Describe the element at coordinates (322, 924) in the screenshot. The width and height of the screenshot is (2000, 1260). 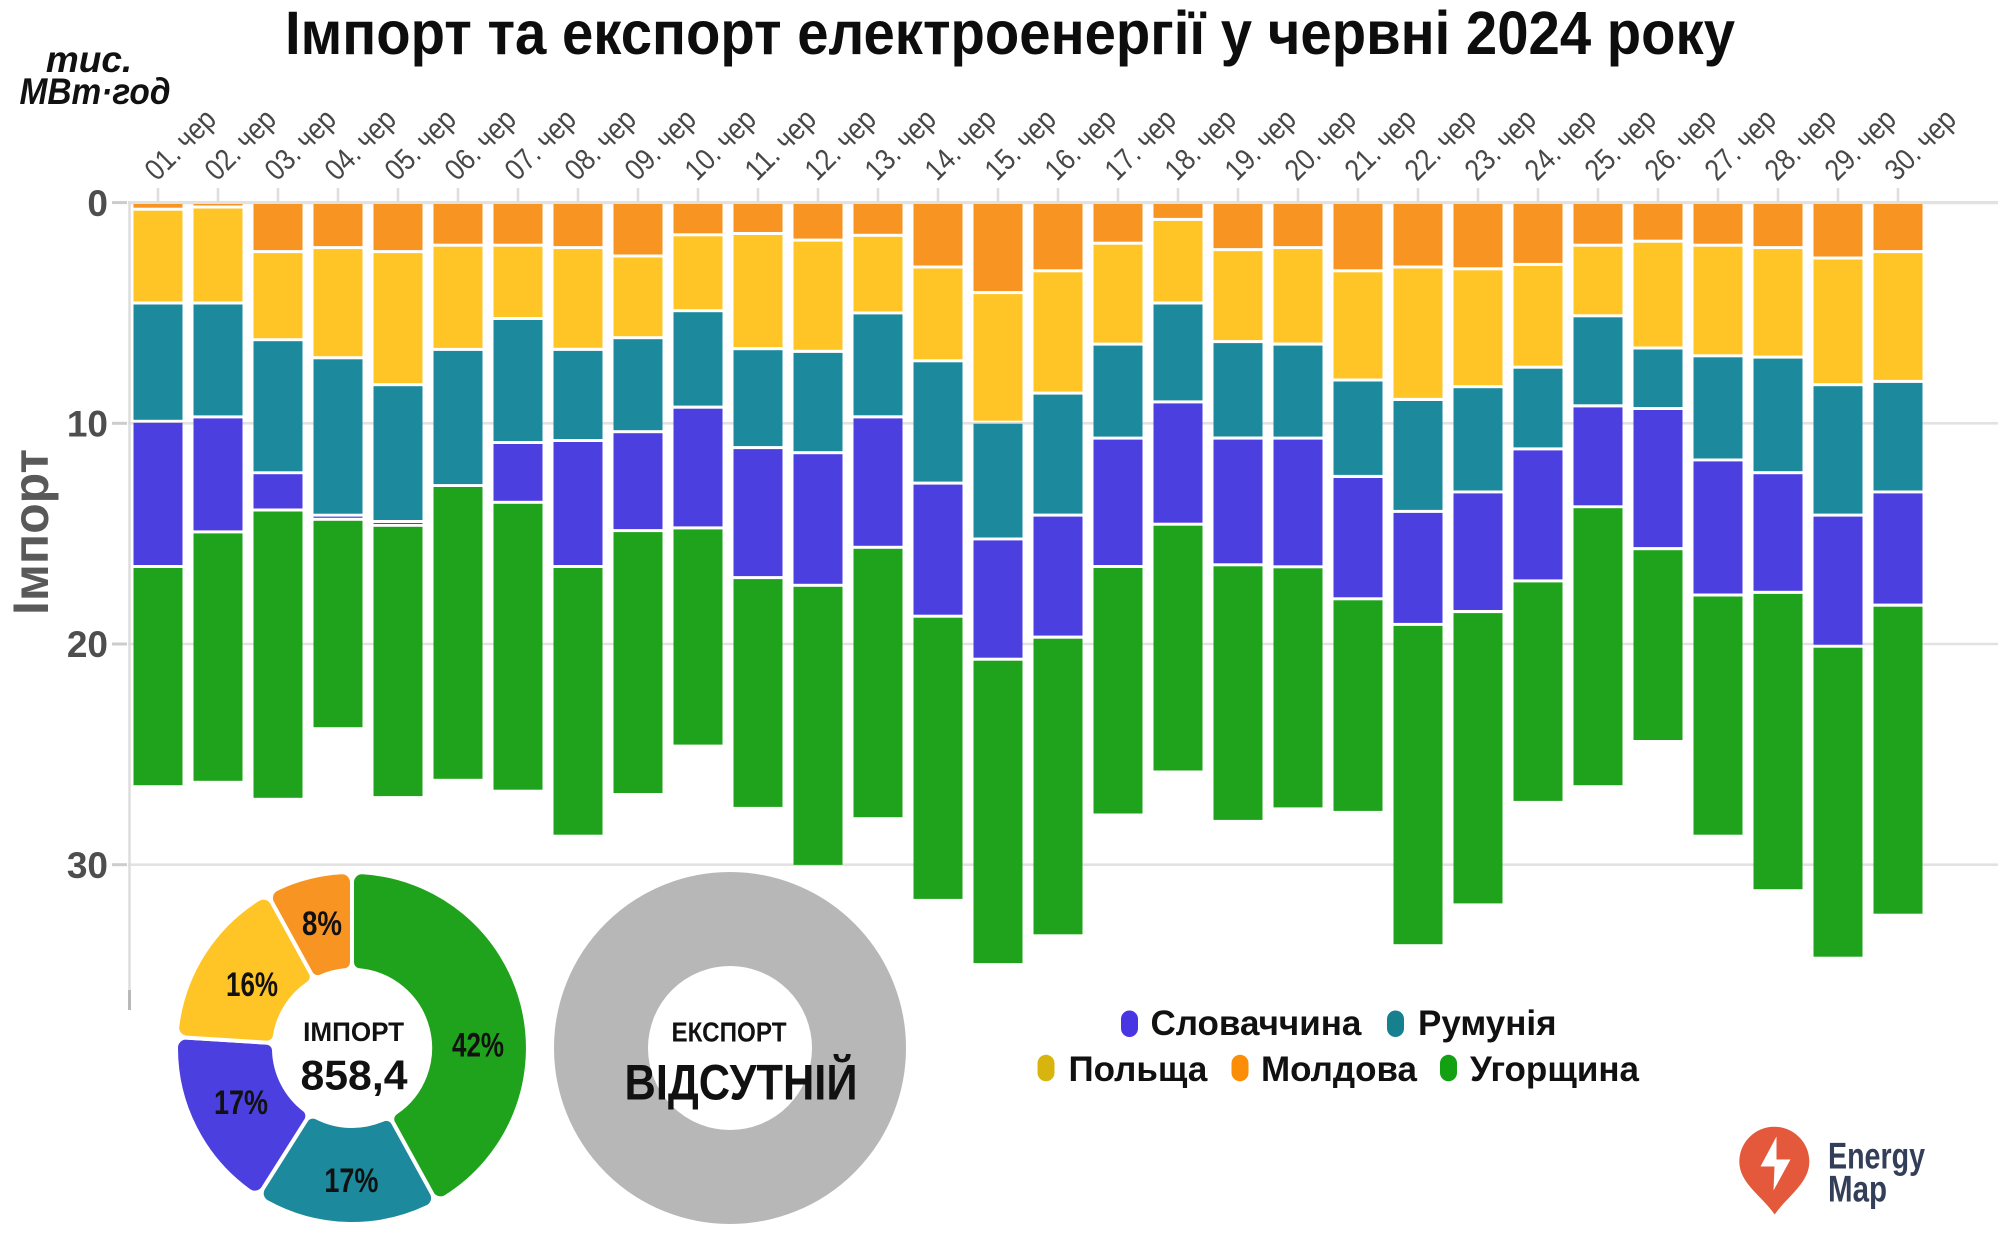
I see `svg-text: 8%` at that location.